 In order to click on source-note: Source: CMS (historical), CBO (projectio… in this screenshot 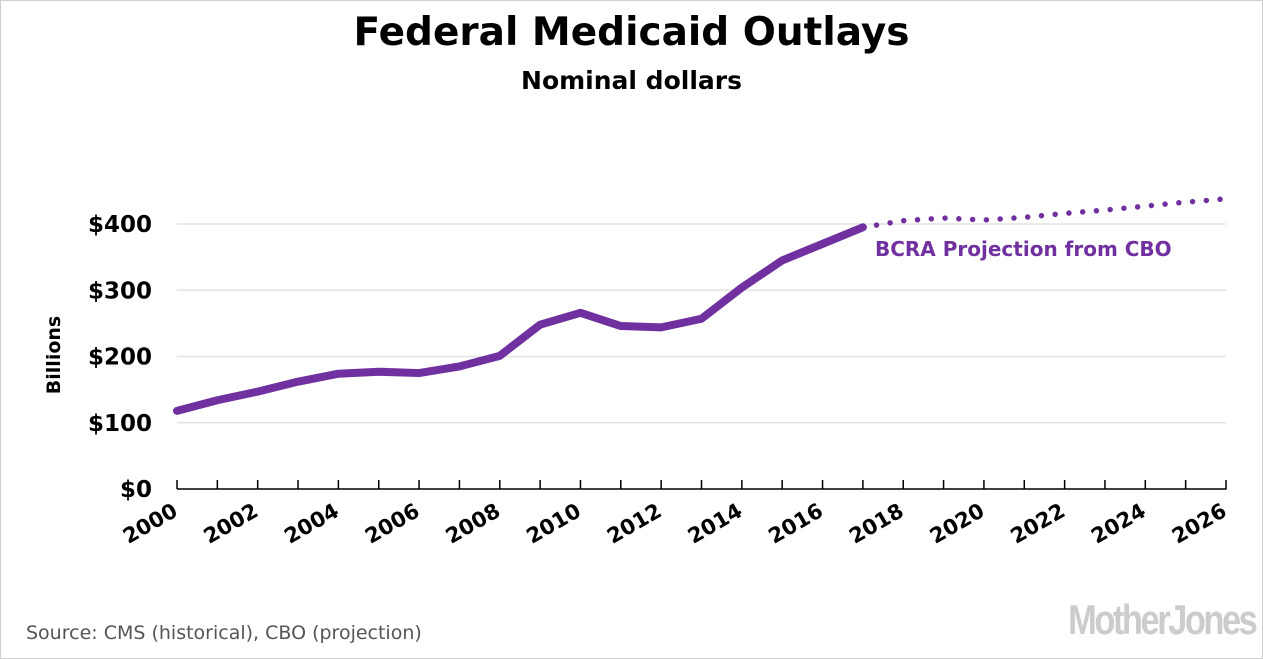, I will do `click(224, 633)`.